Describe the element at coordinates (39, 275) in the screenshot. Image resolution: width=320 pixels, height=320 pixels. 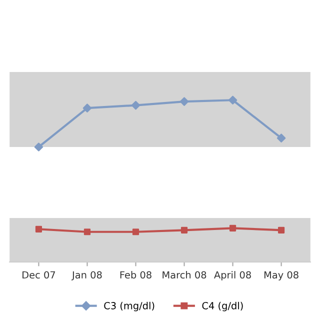
I see `x-tick-label: Dec 07` at that location.